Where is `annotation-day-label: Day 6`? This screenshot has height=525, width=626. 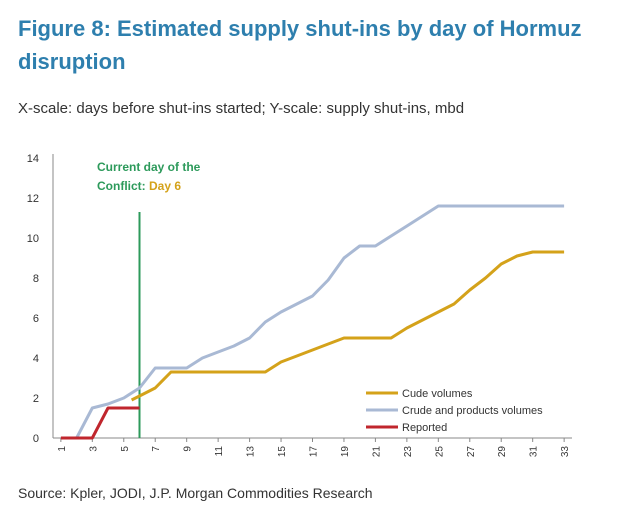 annotation-day-label: Day 6 is located at coordinates (165, 186).